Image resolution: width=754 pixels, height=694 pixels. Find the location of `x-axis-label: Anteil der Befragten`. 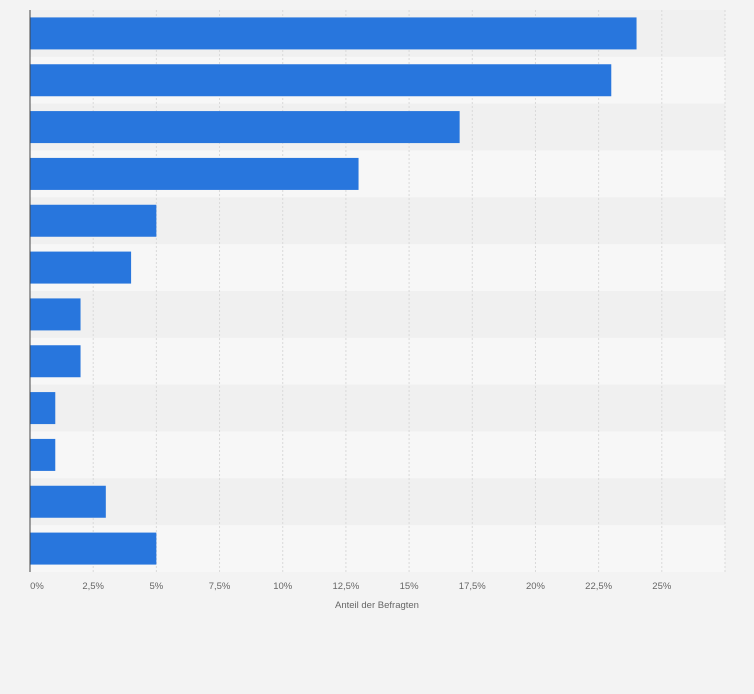

x-axis-label: Anteil der Befragten is located at coordinates (377, 605).